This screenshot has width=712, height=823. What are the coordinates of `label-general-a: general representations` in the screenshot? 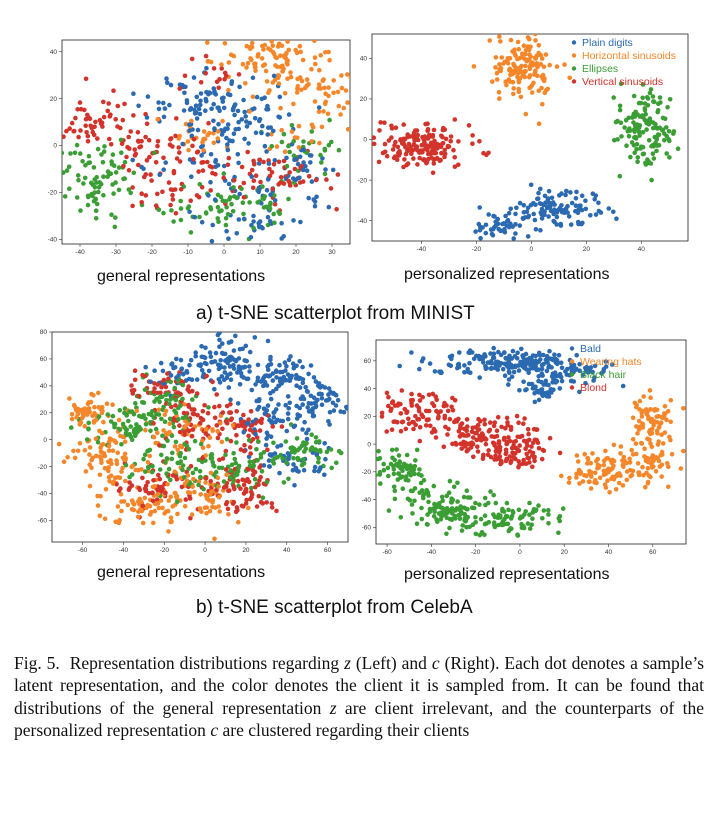 It's located at (181, 276).